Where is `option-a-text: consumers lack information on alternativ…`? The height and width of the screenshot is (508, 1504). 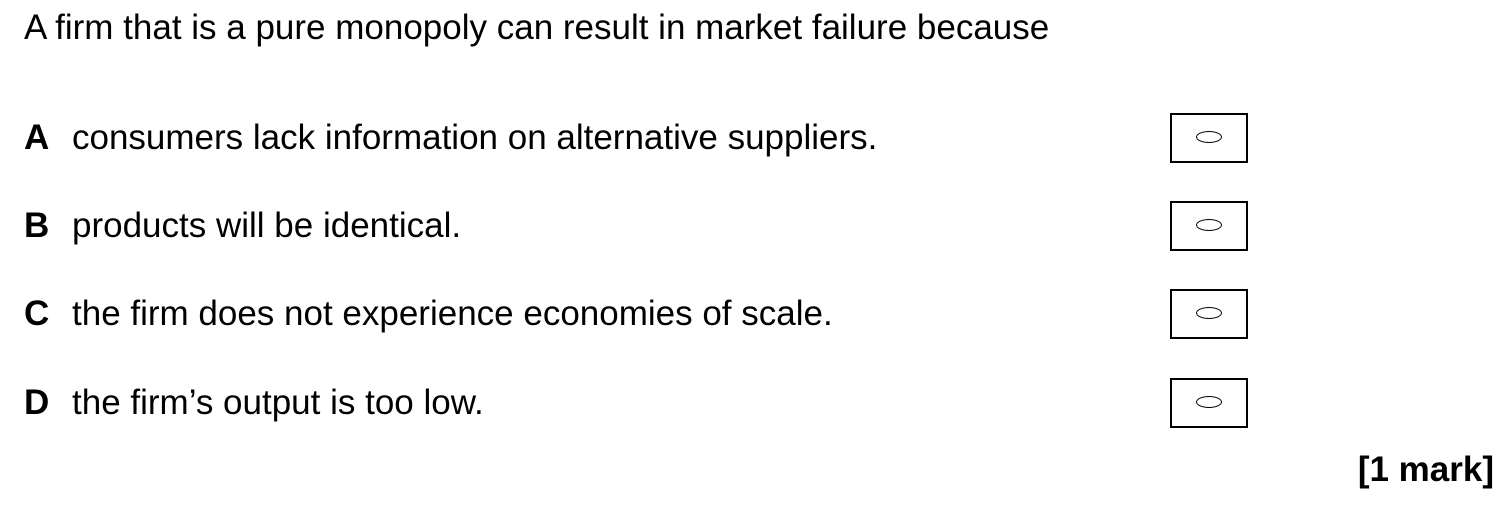
option-a-text: consumers lack information on alternativ… is located at coordinates (475, 137).